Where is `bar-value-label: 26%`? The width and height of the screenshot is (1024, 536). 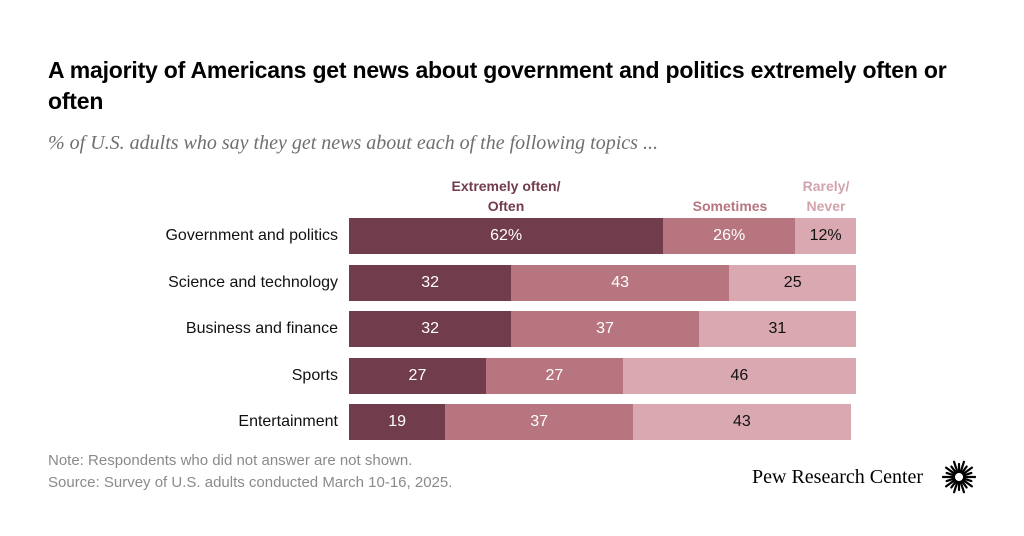 bar-value-label: 26% is located at coordinates (729, 235).